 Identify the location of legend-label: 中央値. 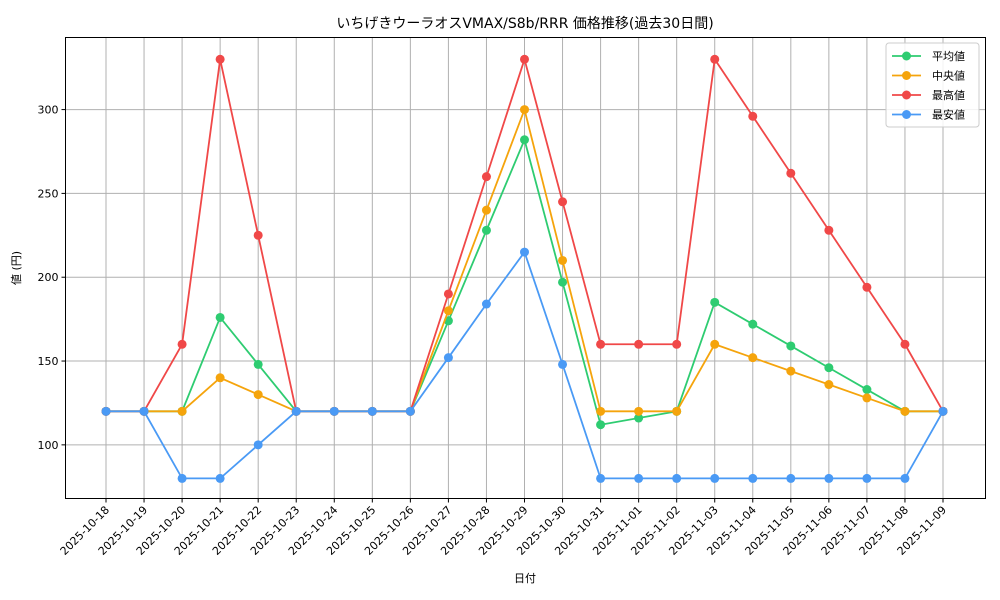
(948, 76).